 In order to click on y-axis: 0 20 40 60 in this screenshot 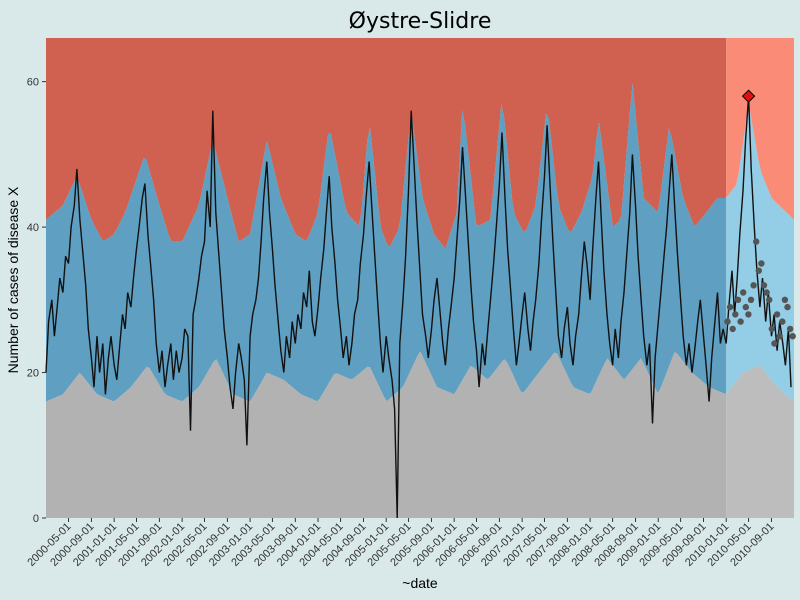, I will do `click(36, 301)`.